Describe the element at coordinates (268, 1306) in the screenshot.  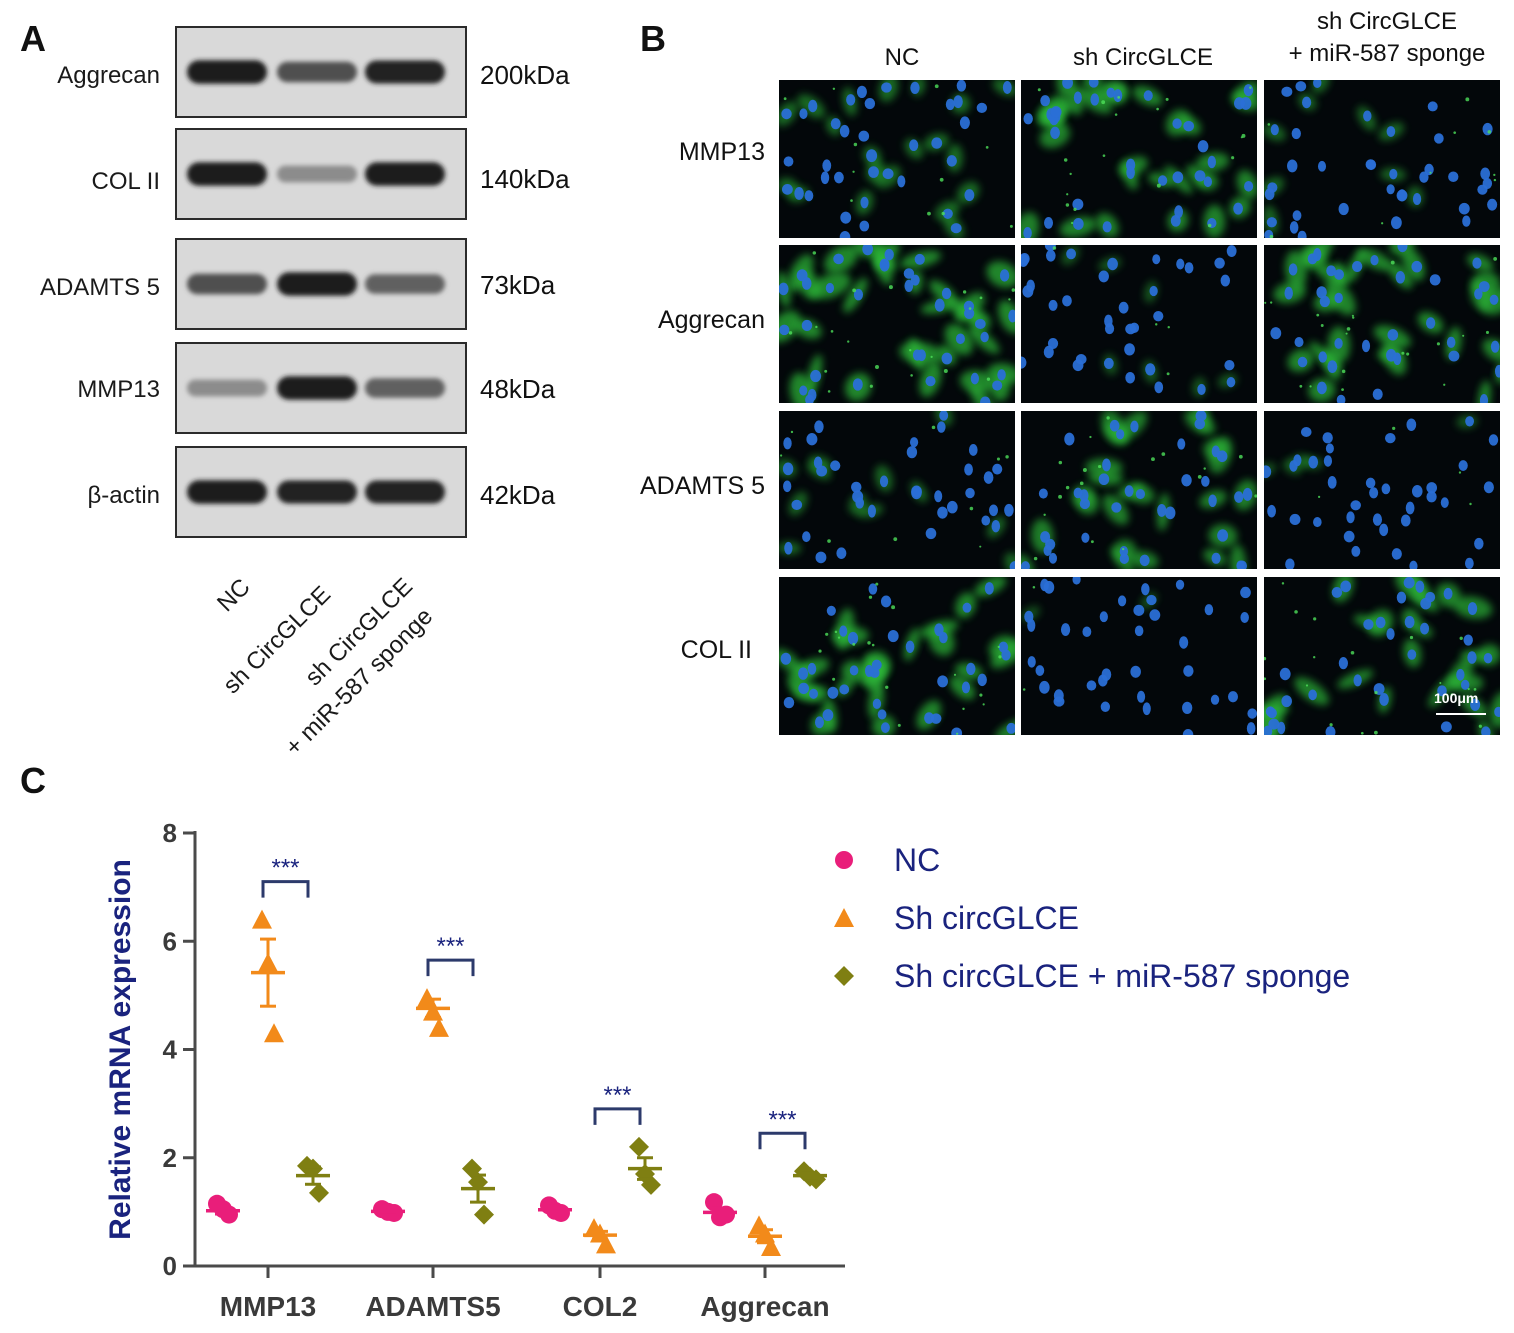
I see `x-category-label: MMP13` at that location.